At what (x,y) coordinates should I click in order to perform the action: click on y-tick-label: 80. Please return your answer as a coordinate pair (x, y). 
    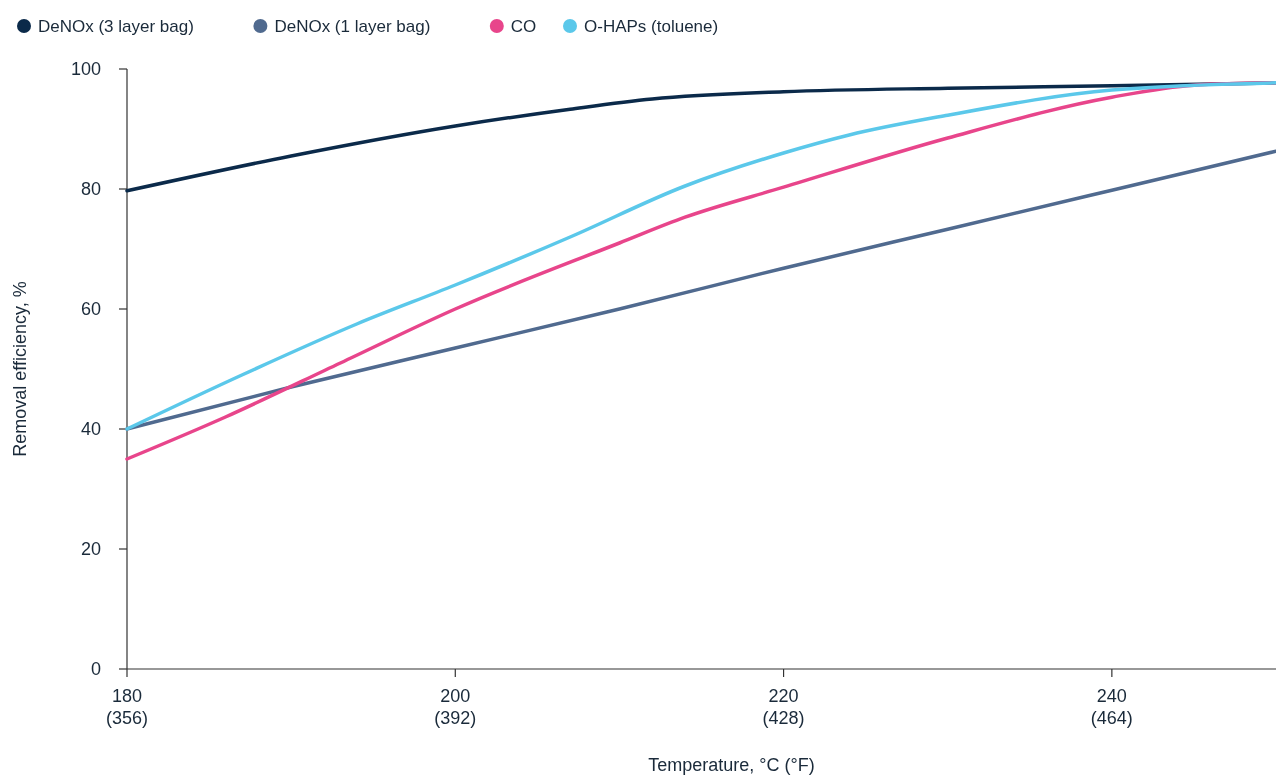
    Looking at the image, I should click on (90, 189).